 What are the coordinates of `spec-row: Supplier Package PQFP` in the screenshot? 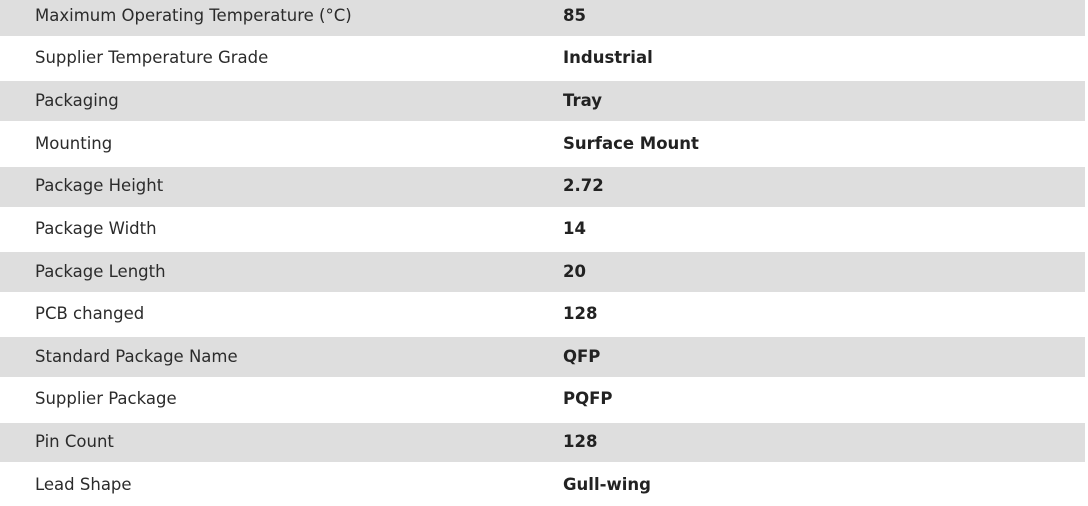 It's located at (542, 399).